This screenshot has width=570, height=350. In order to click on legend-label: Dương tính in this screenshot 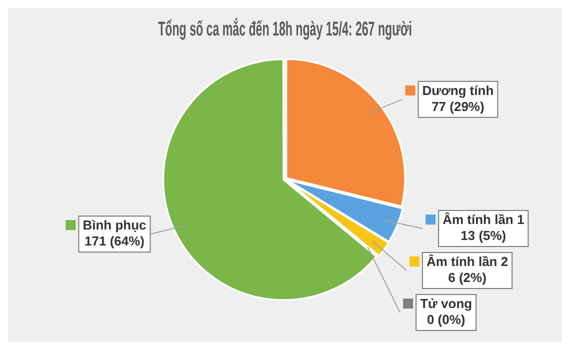, I will do `click(458, 90)`.